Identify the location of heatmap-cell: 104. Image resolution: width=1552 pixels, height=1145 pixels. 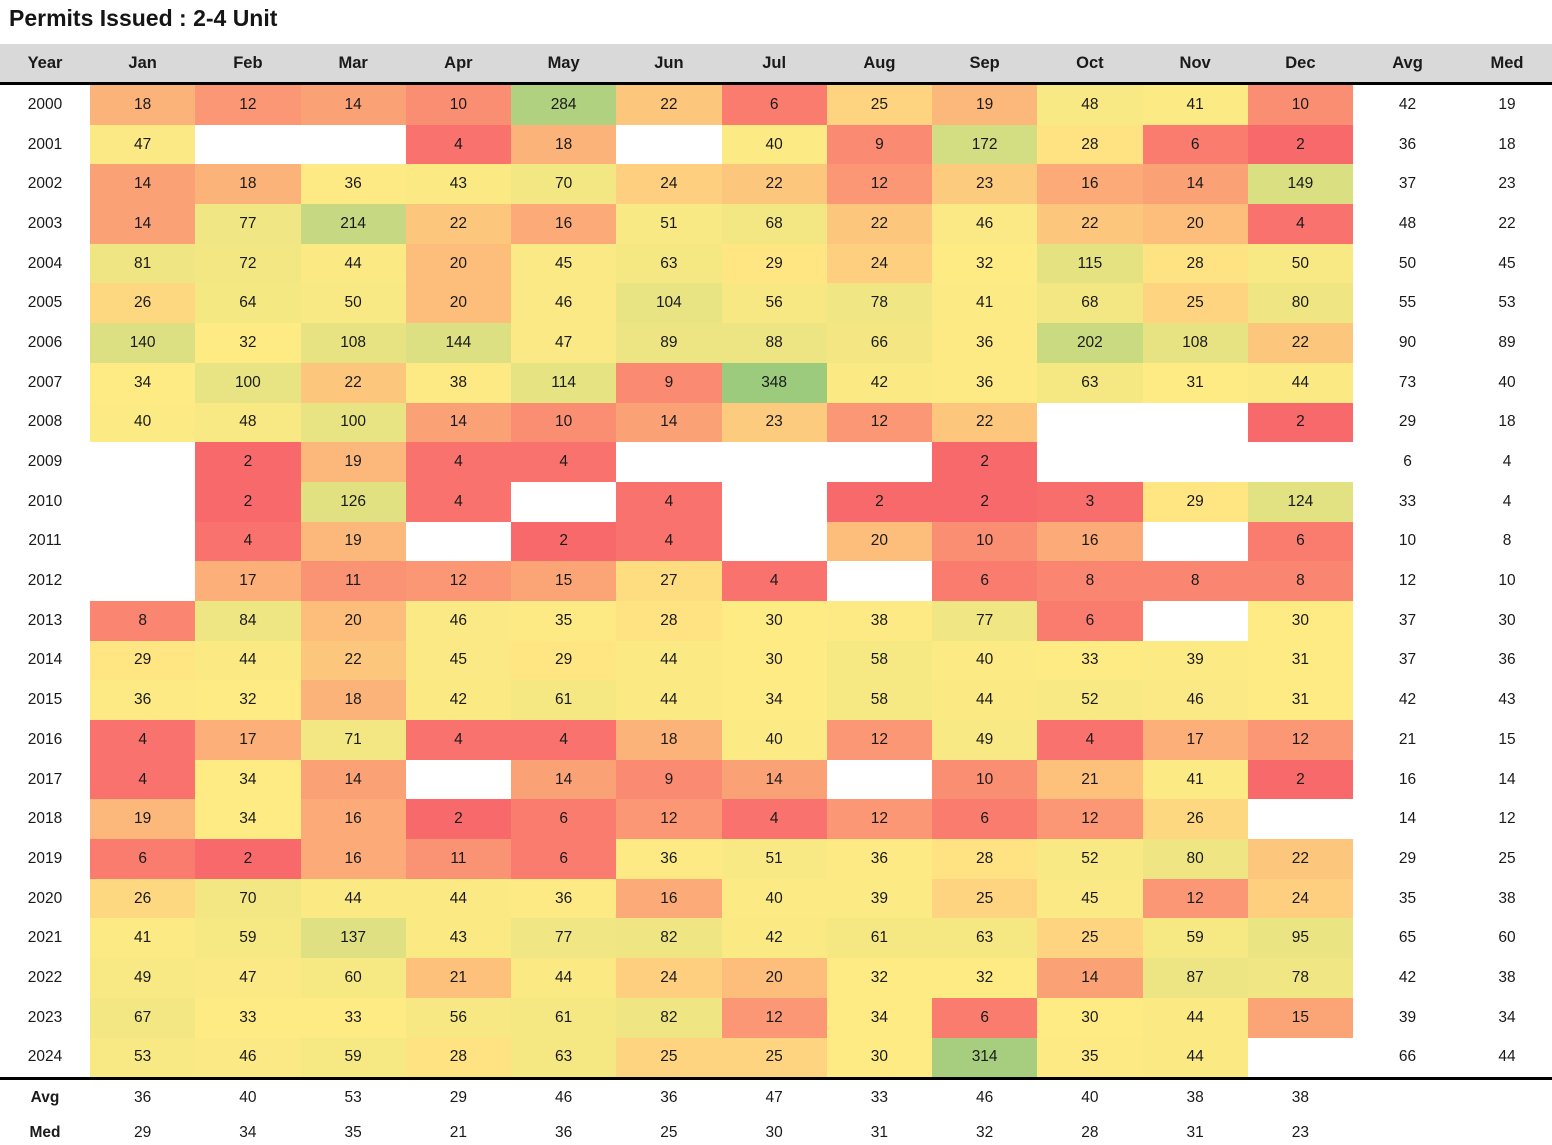
(669, 303).